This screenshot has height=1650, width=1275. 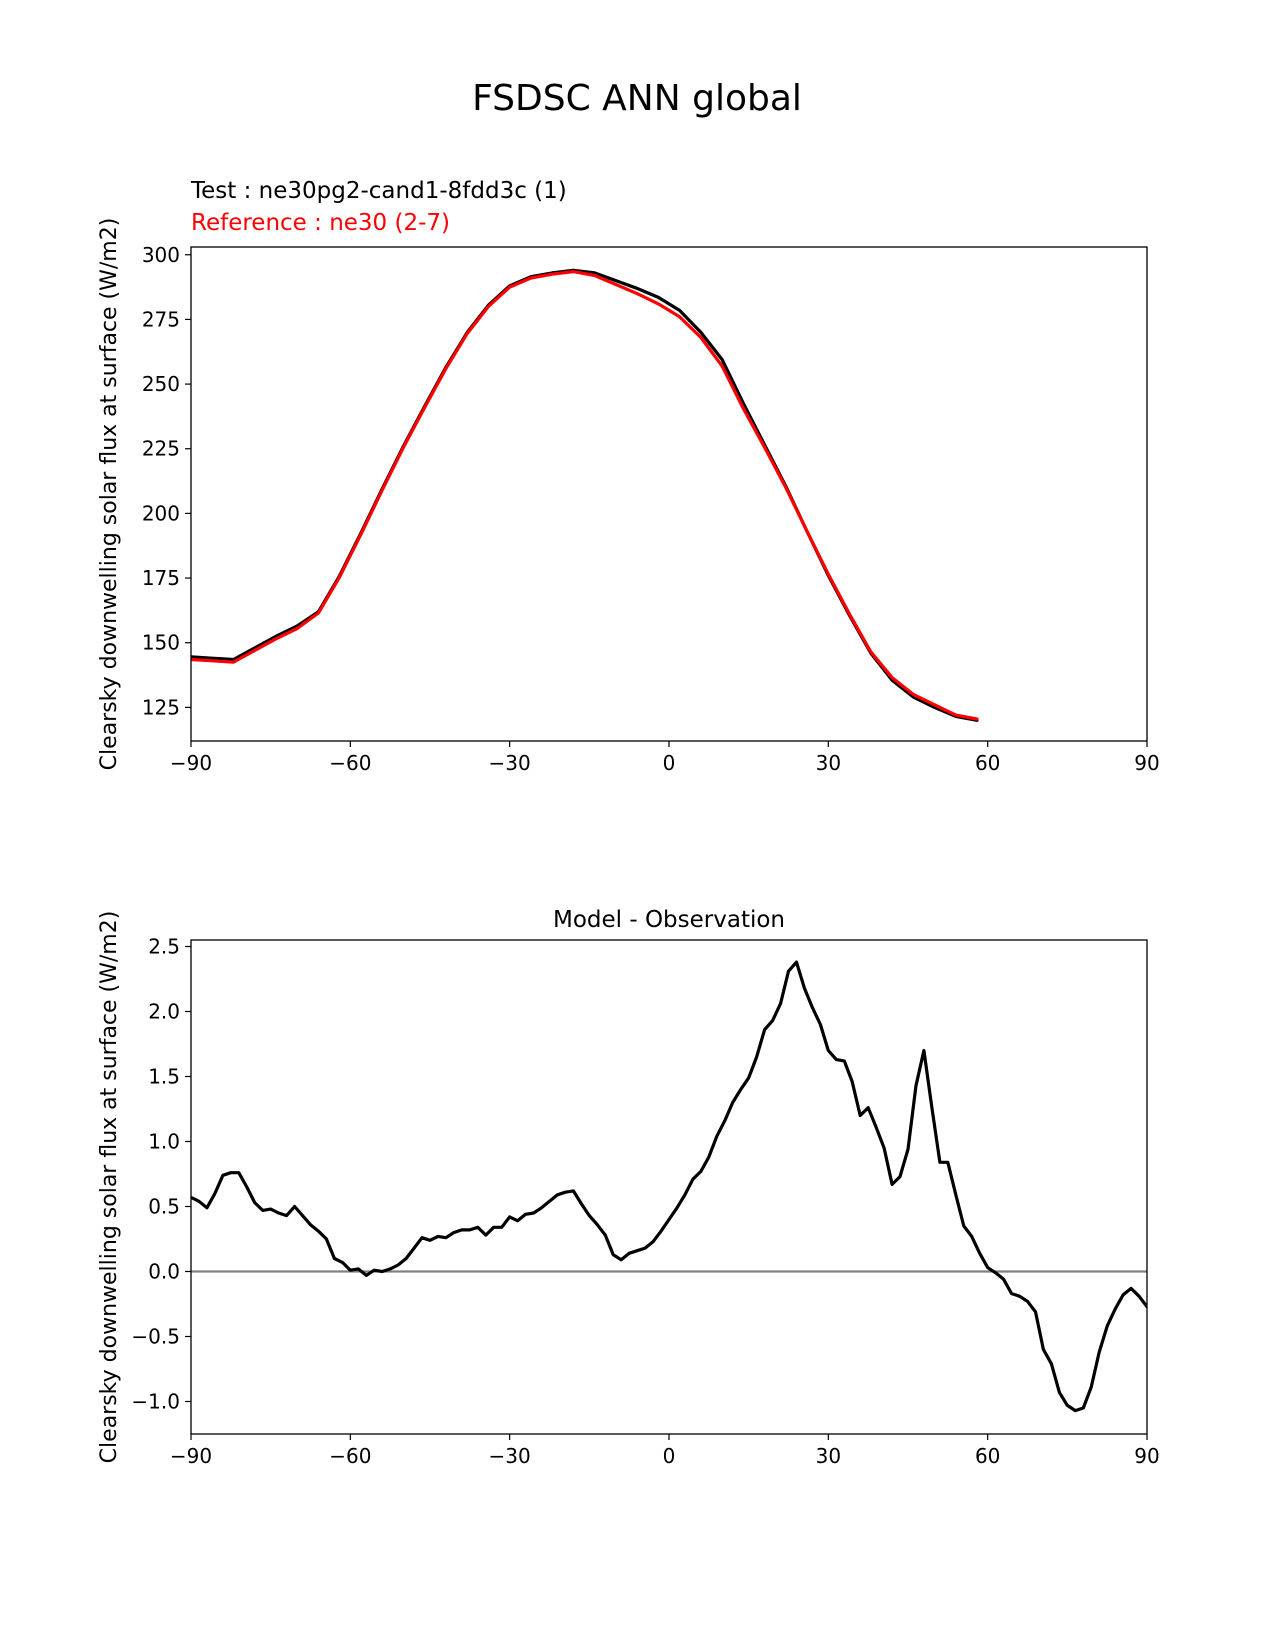 I want to click on y-tick-label: 1.0, so click(x=164, y=1142).